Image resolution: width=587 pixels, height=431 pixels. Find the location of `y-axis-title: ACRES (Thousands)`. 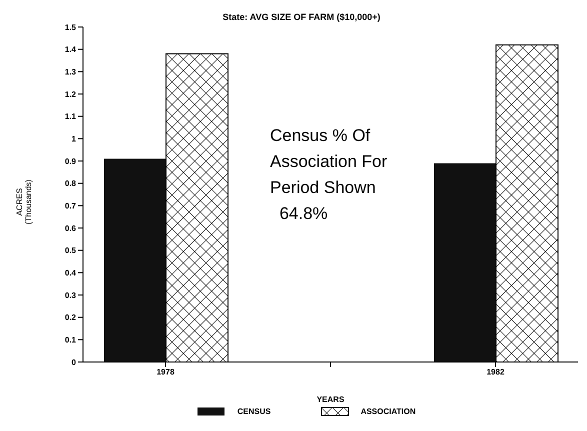

y-axis-title: ACRES (Thousands) is located at coordinates (24, 201).